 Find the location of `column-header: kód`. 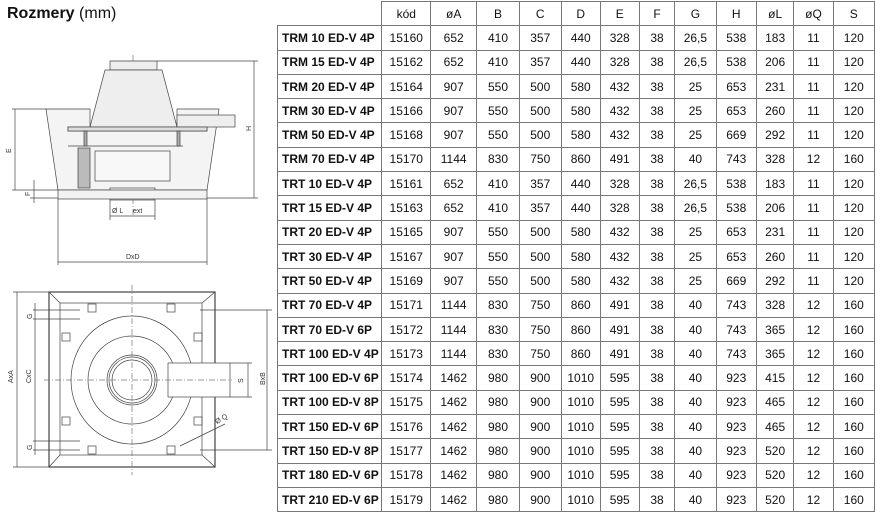

column-header: kód is located at coordinates (406, 13).